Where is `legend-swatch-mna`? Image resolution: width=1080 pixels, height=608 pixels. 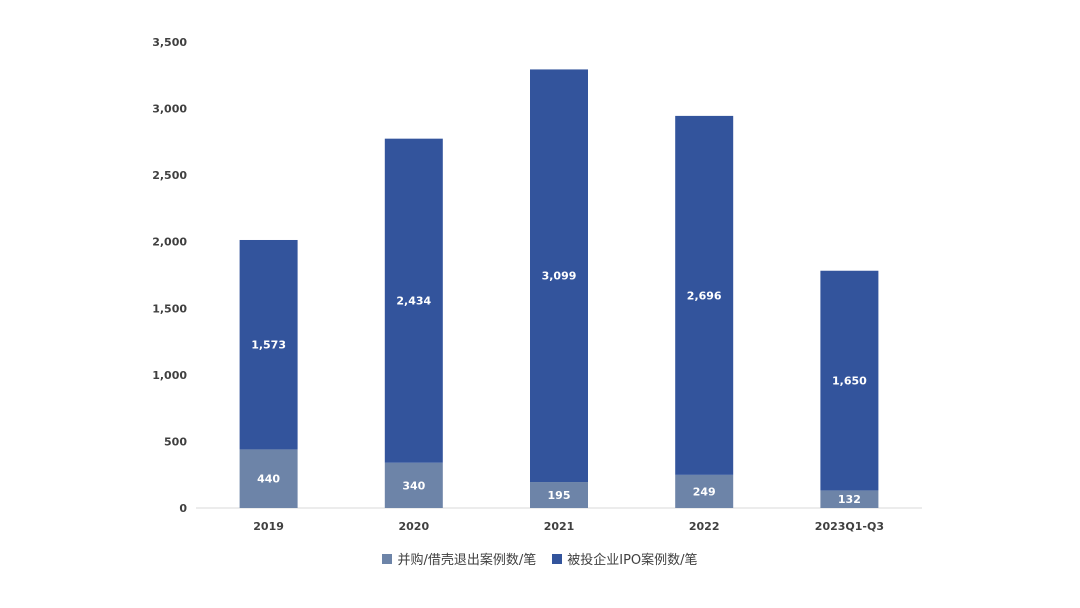
legend-swatch-mna is located at coordinates (387, 558).